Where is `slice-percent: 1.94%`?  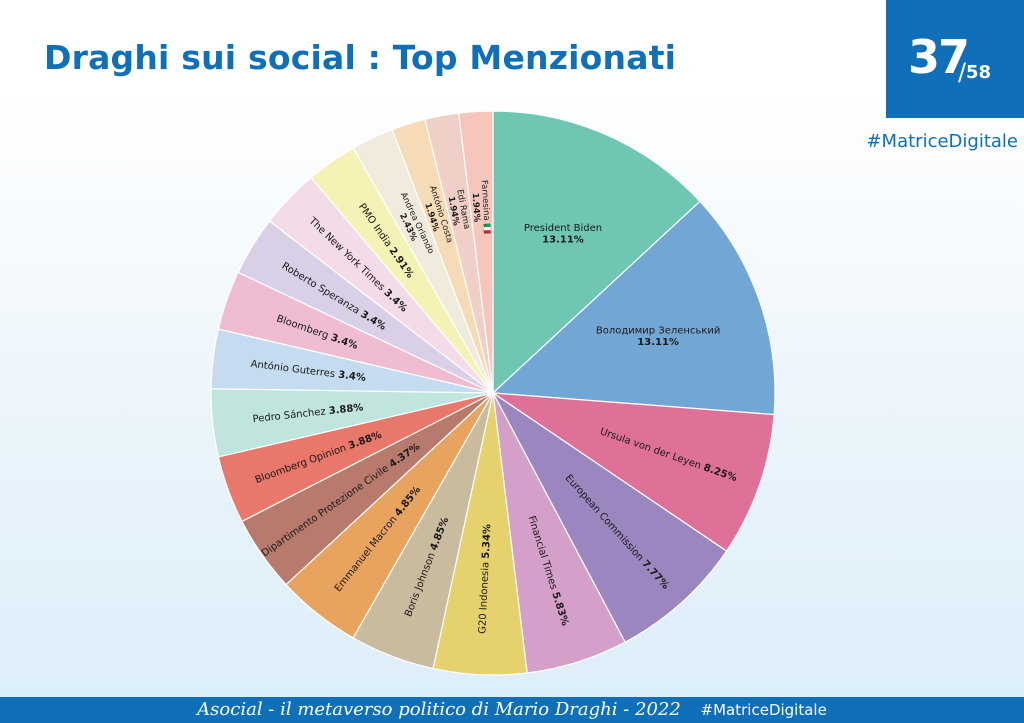 slice-percent: 1.94% is located at coordinates (476, 208).